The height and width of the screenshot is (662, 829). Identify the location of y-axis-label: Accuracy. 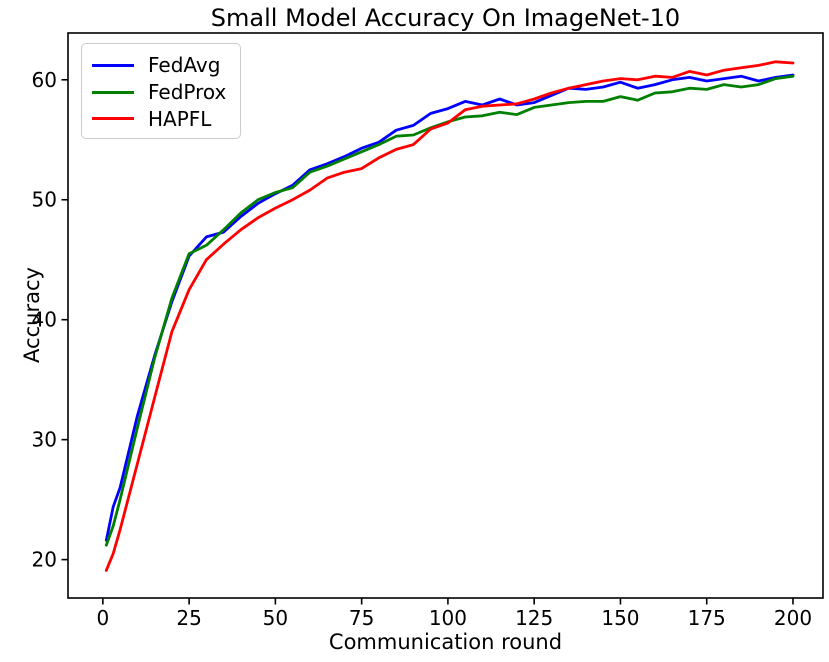
(32, 315).